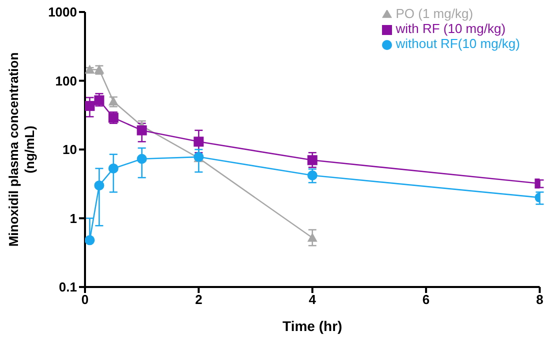 This screenshot has height=347, width=550. Describe the element at coordinates (312, 326) in the screenshot. I see `x-axis-title: Time (hr)` at that location.